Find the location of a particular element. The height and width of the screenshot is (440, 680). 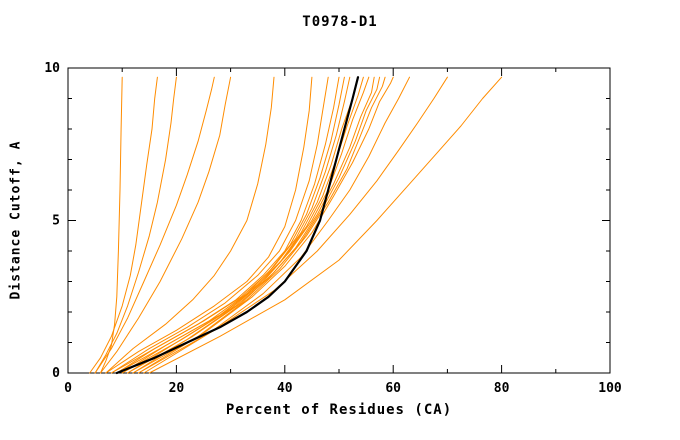

x-tick-label: 100 is located at coordinates (610, 388).